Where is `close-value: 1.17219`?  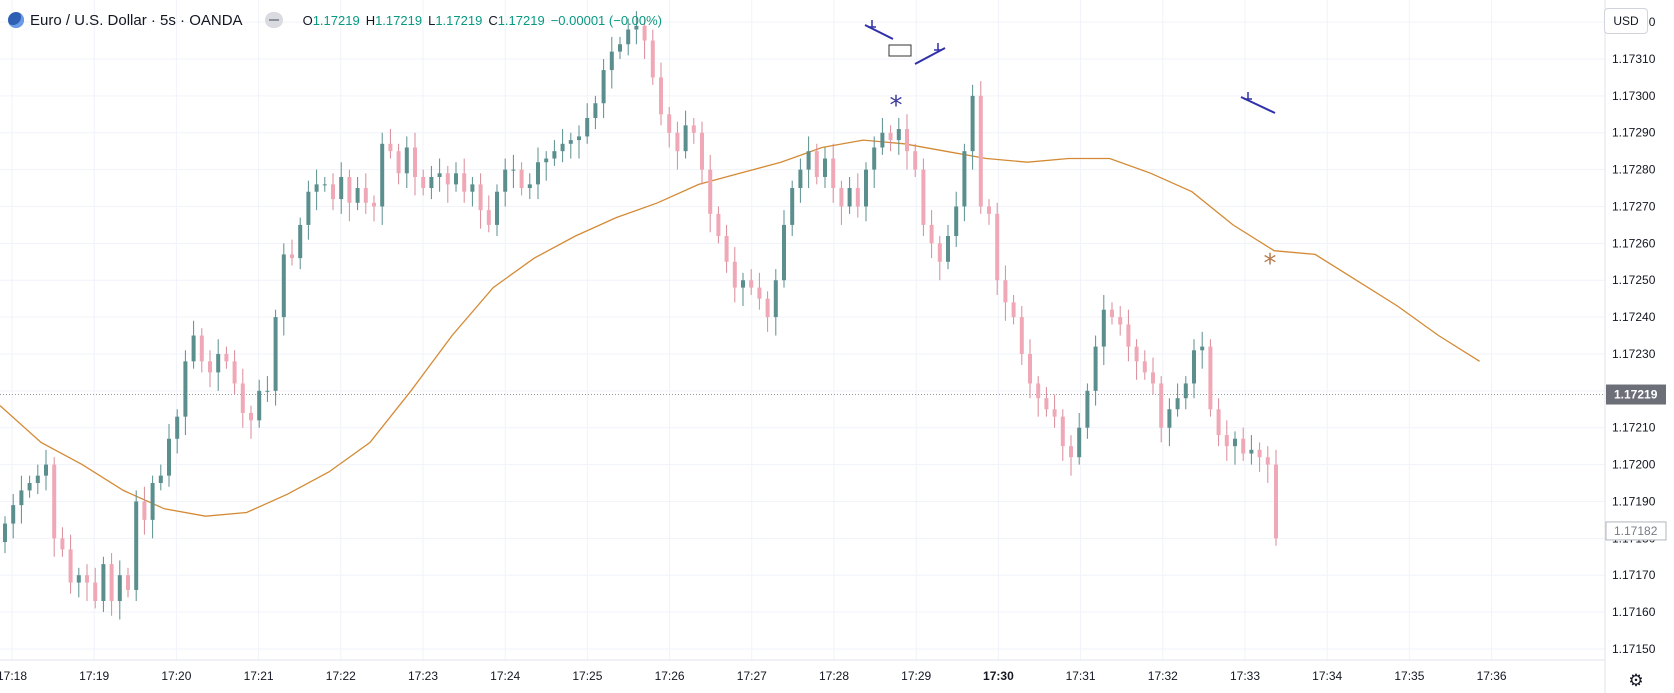 close-value: 1.17219 is located at coordinates (521, 20).